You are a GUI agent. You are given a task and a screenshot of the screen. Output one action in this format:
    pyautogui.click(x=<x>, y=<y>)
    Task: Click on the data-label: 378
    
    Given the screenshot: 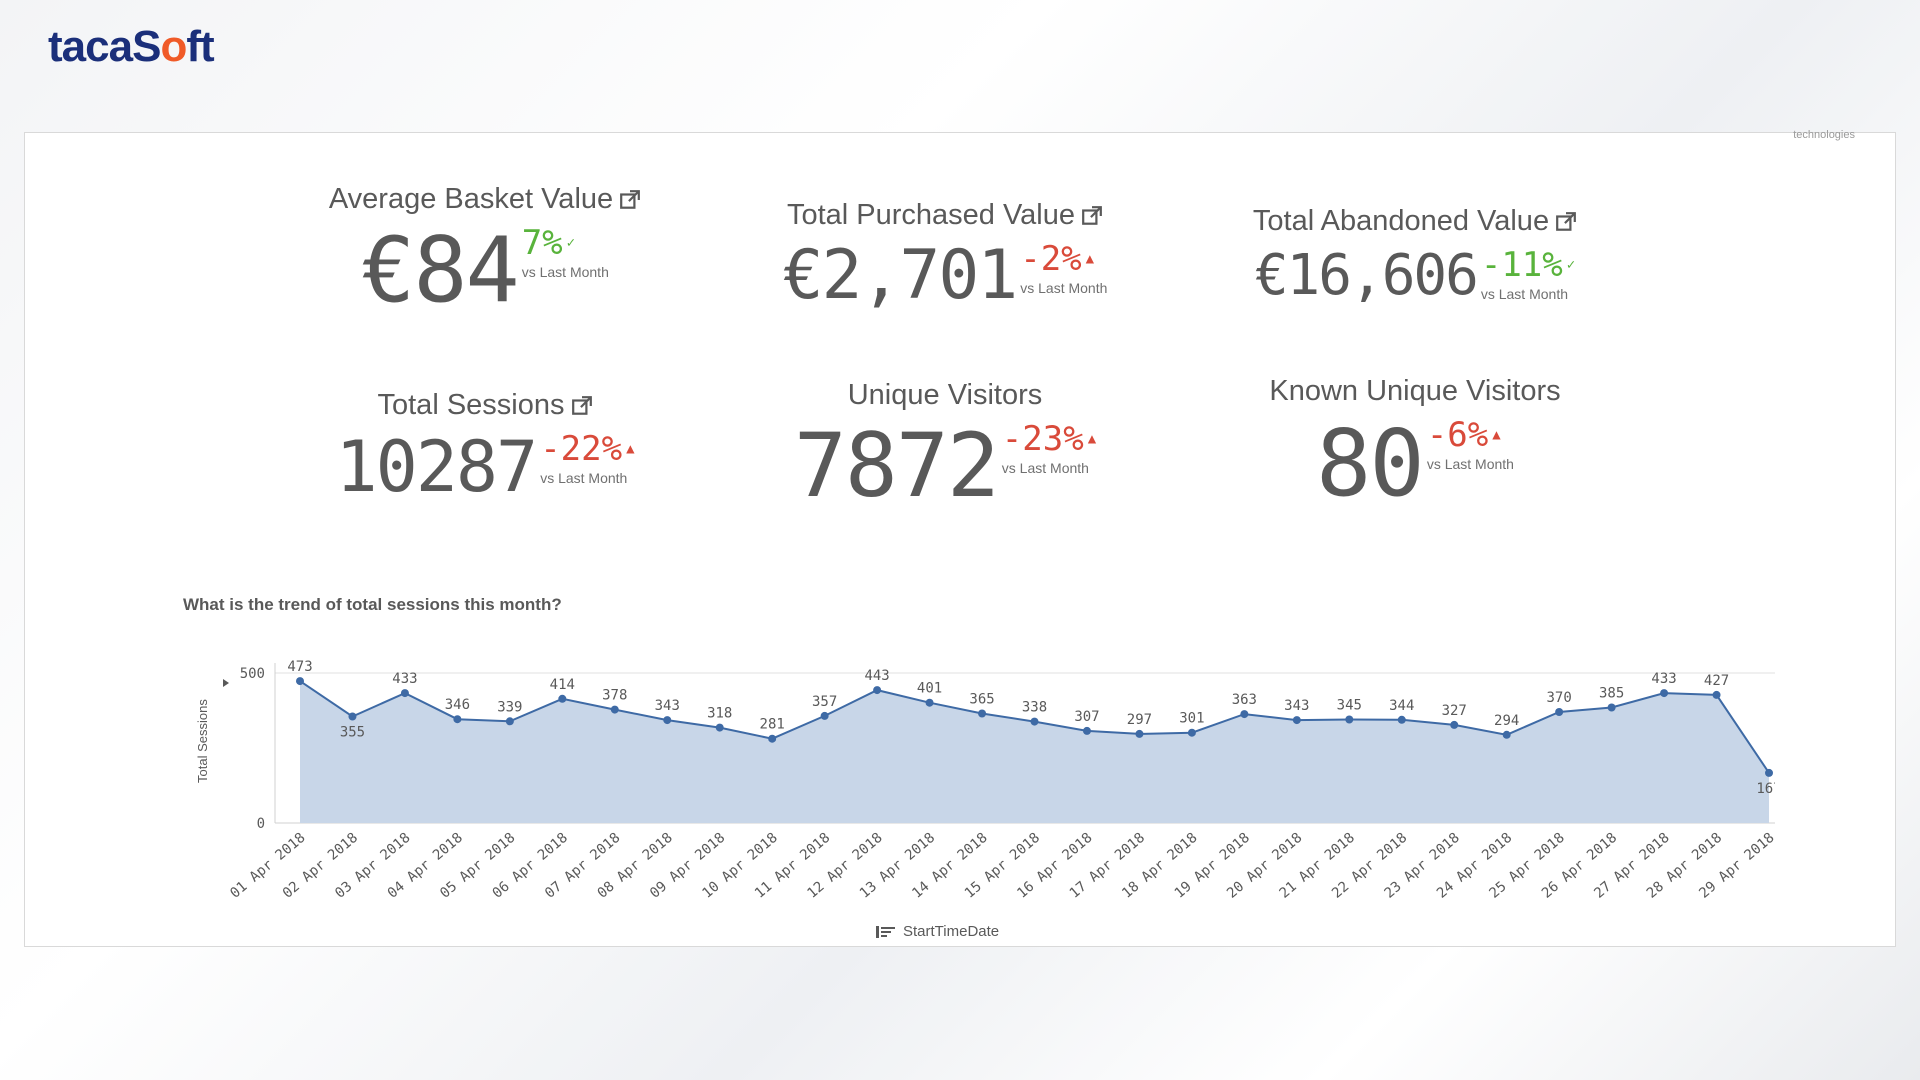 What is the action you would take?
    pyautogui.click(x=614, y=696)
    